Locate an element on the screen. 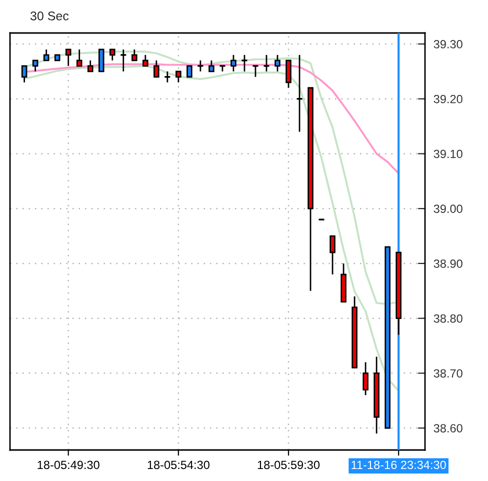 Image resolution: width=488 pixels, height=481 pixels. chart-title: 30 Sec is located at coordinates (49, 16).